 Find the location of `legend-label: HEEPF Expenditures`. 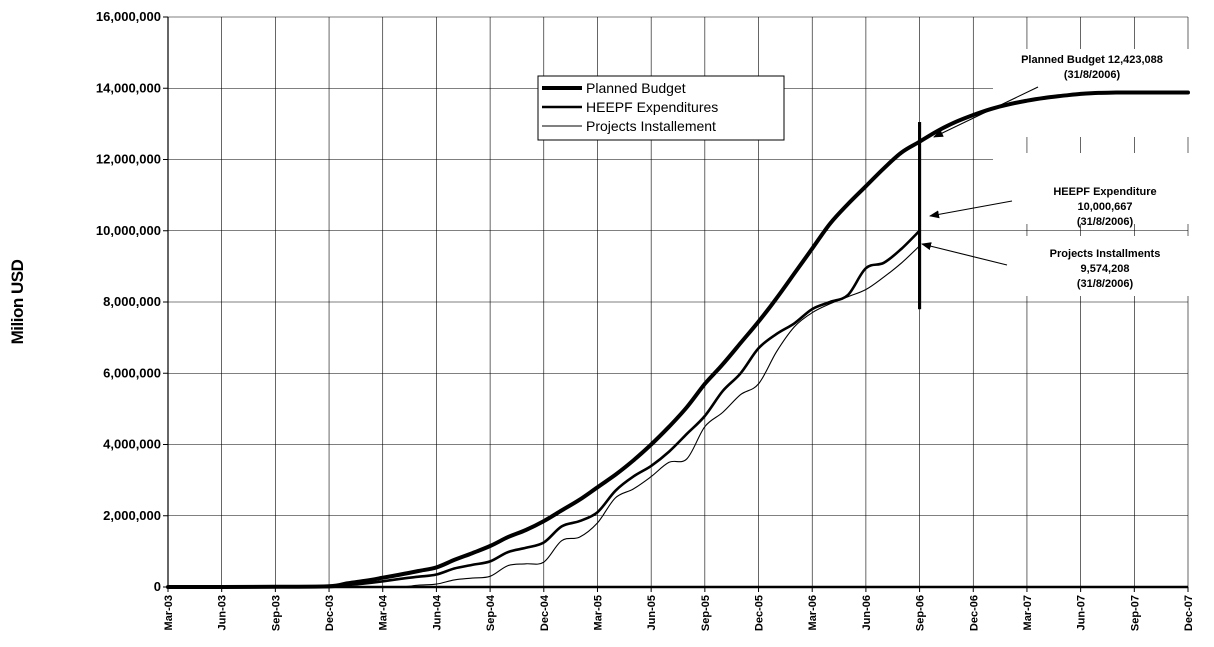

legend-label: HEEPF Expenditures is located at coordinates (652, 107).